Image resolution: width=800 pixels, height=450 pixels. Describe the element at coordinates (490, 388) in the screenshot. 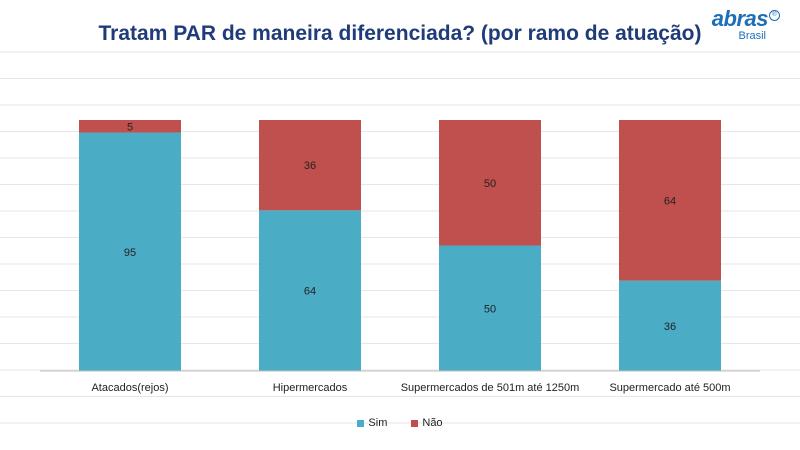

I see `x-tick-label: Supermercados de 501m até 1250m` at that location.